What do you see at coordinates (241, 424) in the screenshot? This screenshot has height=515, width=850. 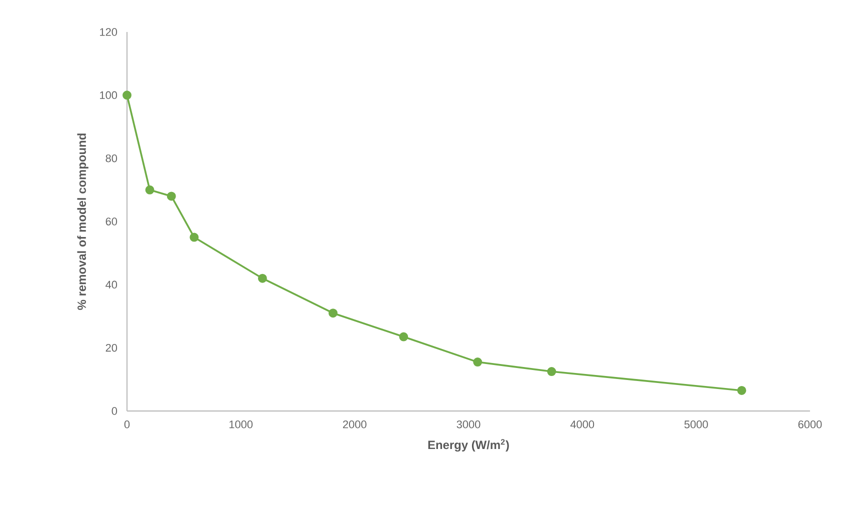 I see `x-tick-label: 1000` at bounding box center [241, 424].